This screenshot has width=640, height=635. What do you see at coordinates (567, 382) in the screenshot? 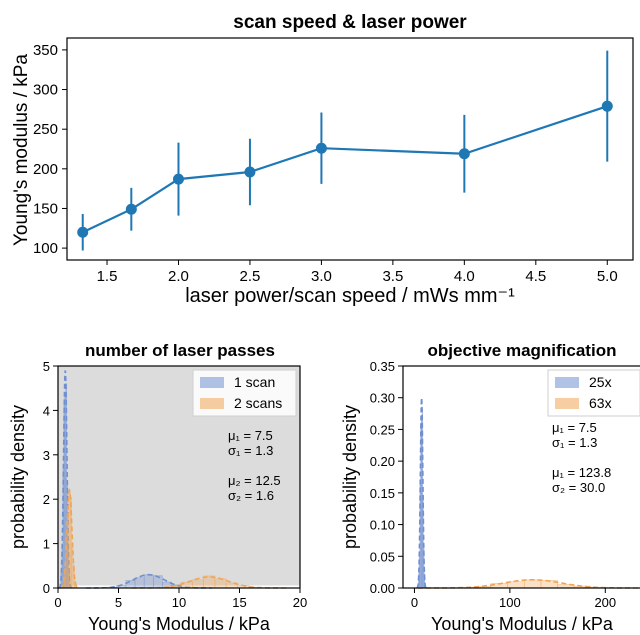
I see `legend-swatch-25x` at bounding box center [567, 382].